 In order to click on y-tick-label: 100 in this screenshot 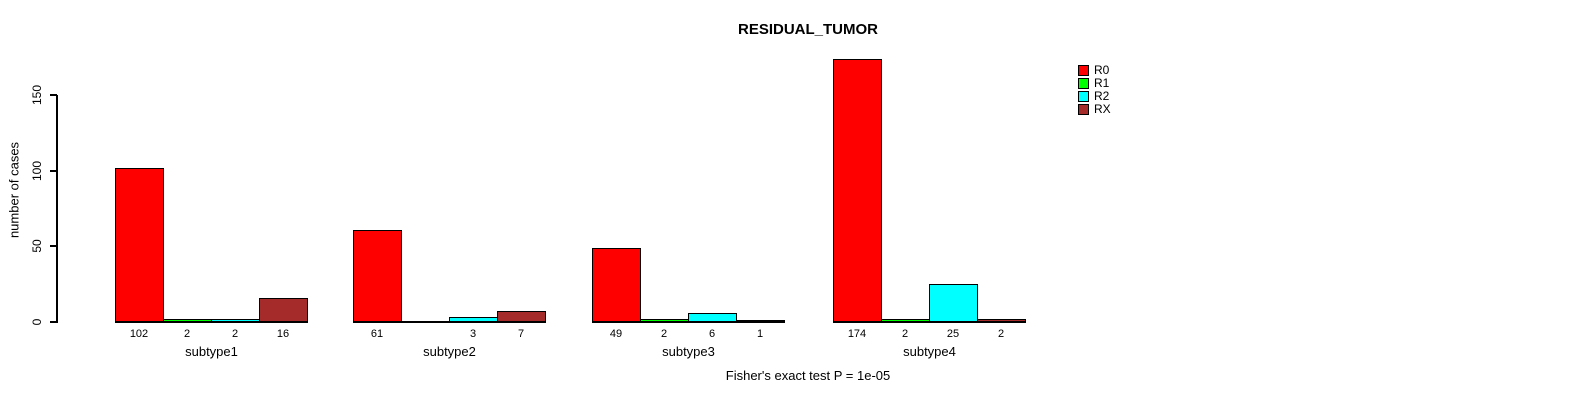, I will do `click(37, 170)`.